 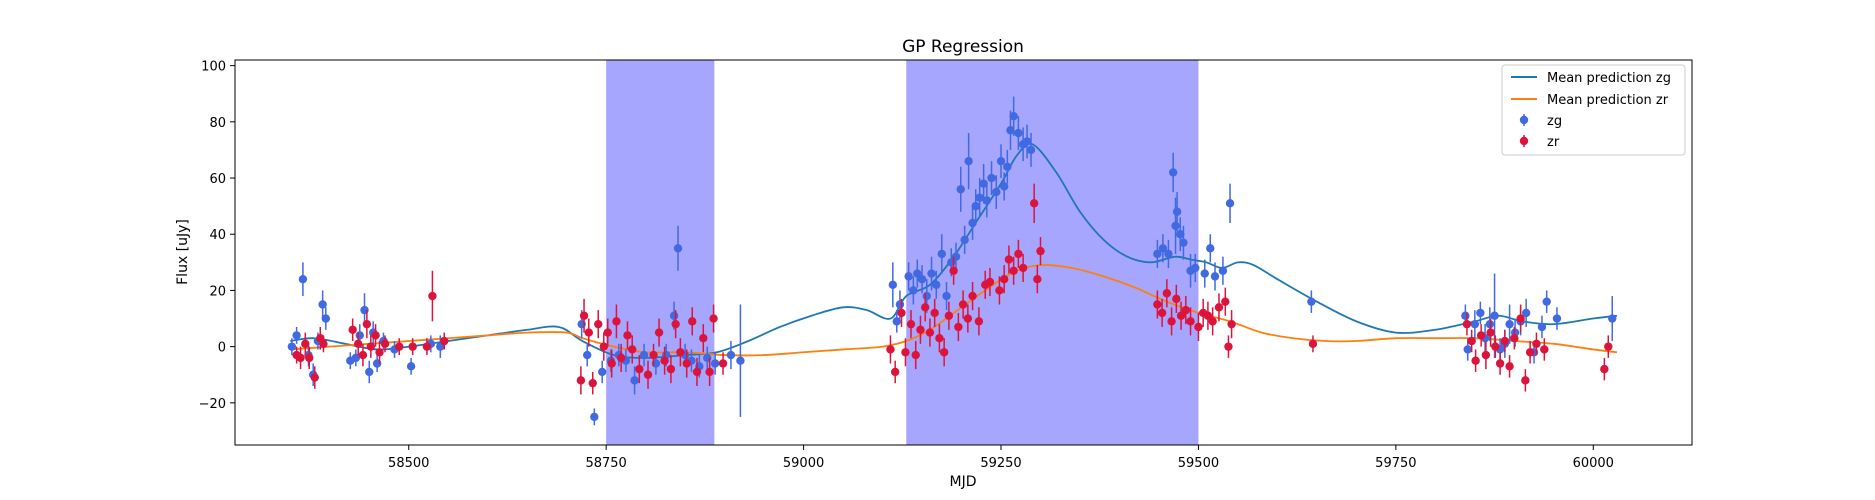 I want to click on x-tick-label-60000: 60000, so click(x=1593, y=463).